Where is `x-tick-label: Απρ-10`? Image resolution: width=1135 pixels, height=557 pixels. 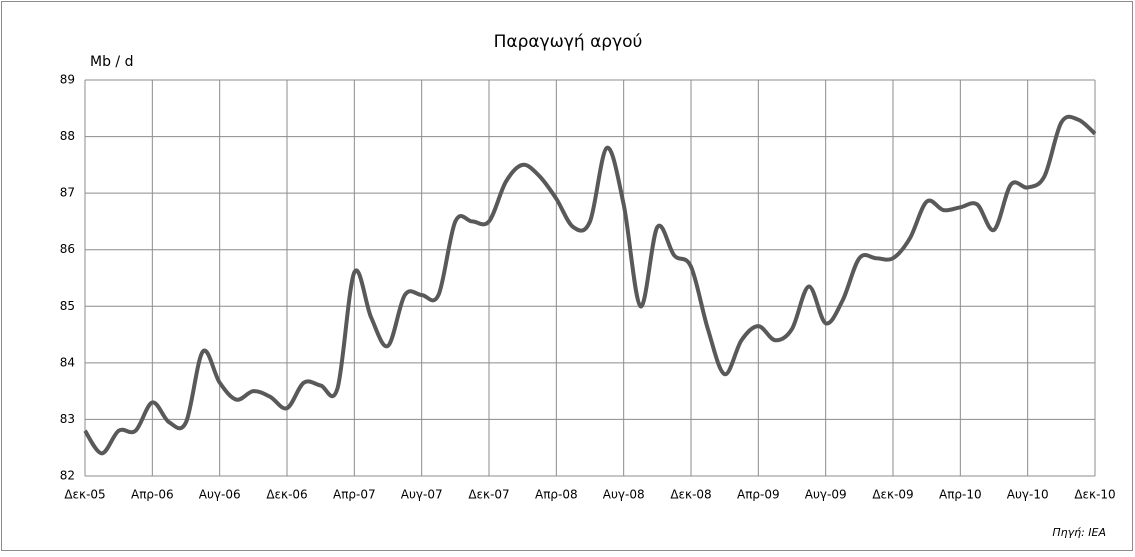 x-tick-label: Απρ-10 is located at coordinates (960, 495).